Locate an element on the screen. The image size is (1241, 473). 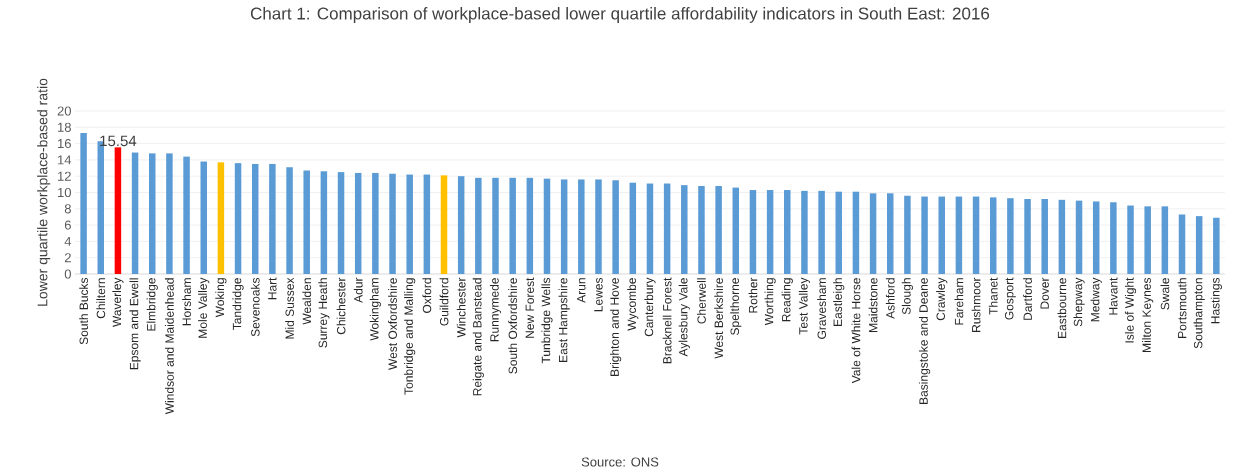
x-tick-label: Gravesham is located at coordinates (822, 308).